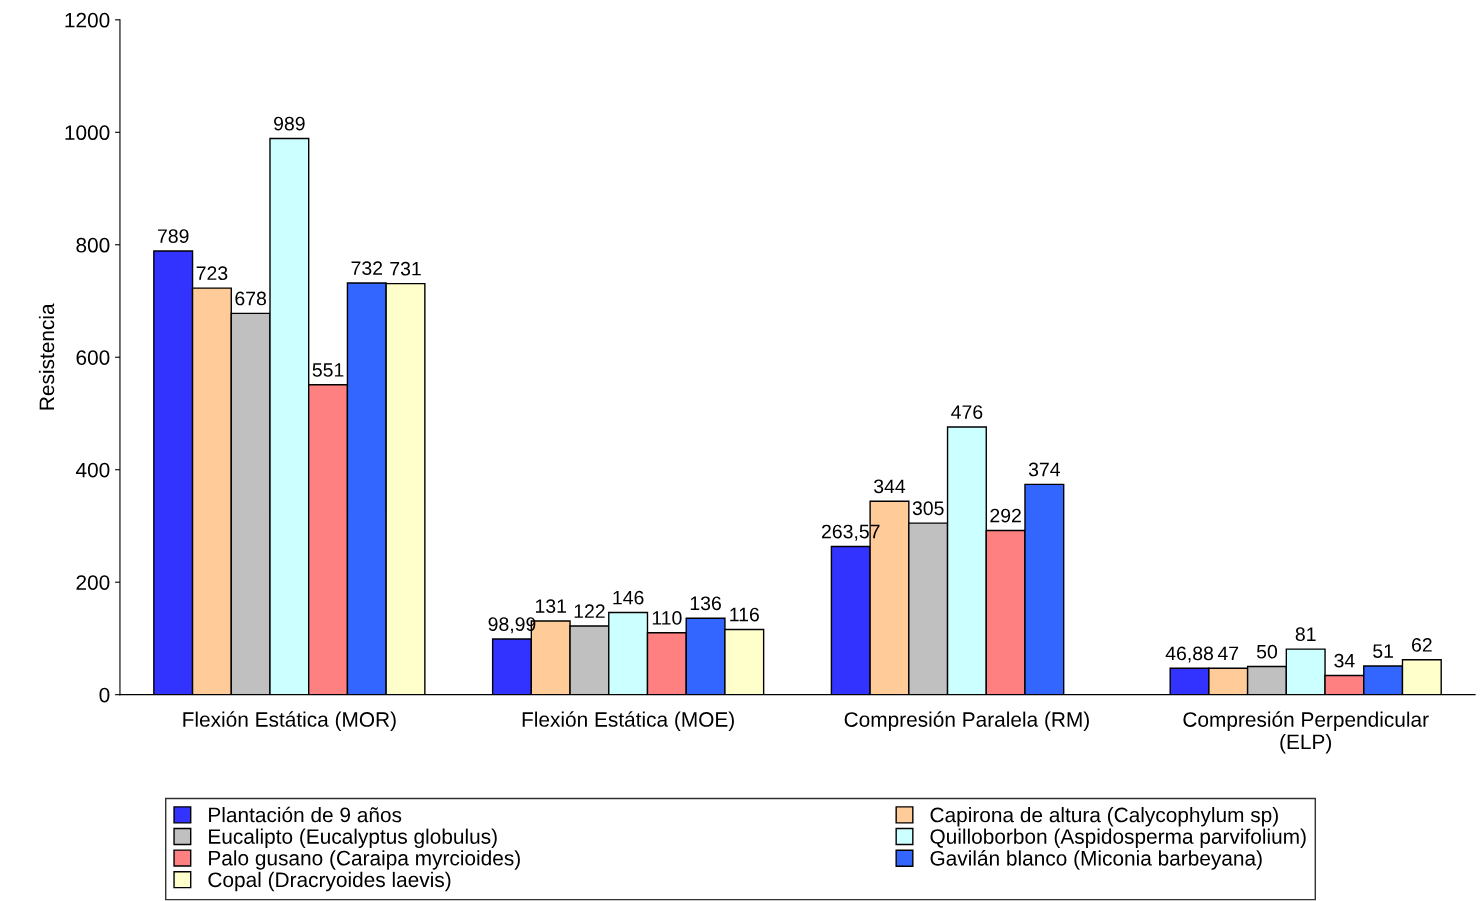  I want to click on data-label: 122, so click(589, 611).